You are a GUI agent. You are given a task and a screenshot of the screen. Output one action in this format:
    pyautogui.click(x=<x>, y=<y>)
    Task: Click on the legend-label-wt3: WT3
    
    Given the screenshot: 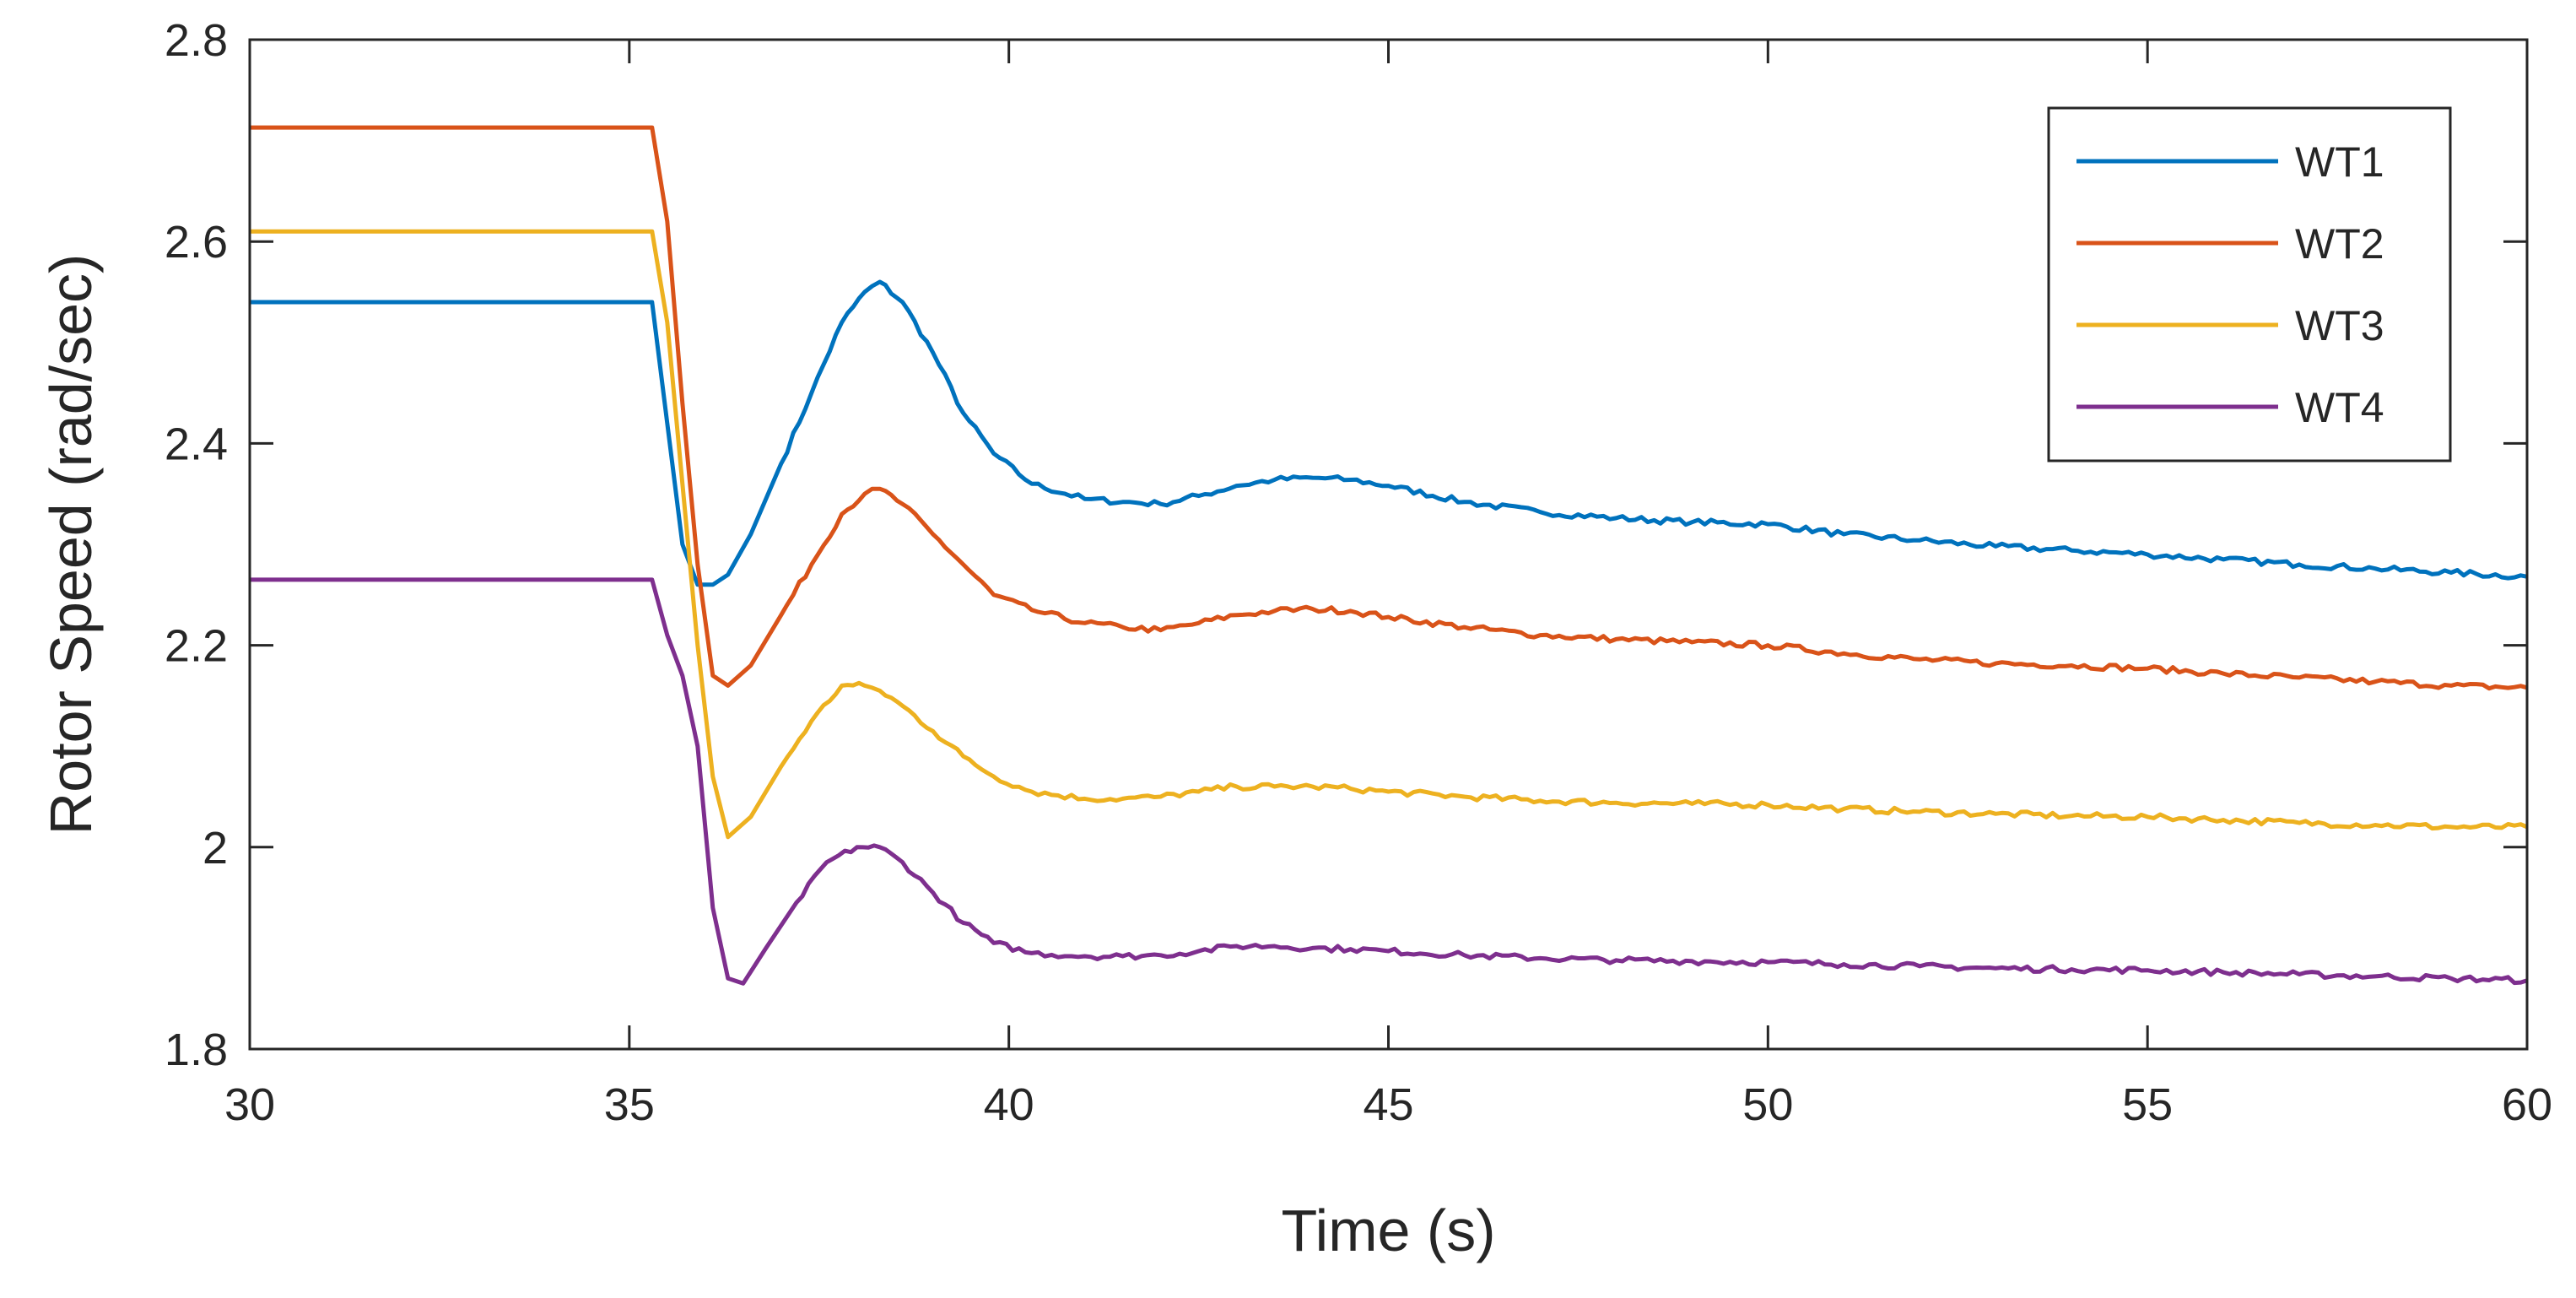 What is the action you would take?
    pyautogui.click(x=2339, y=325)
    